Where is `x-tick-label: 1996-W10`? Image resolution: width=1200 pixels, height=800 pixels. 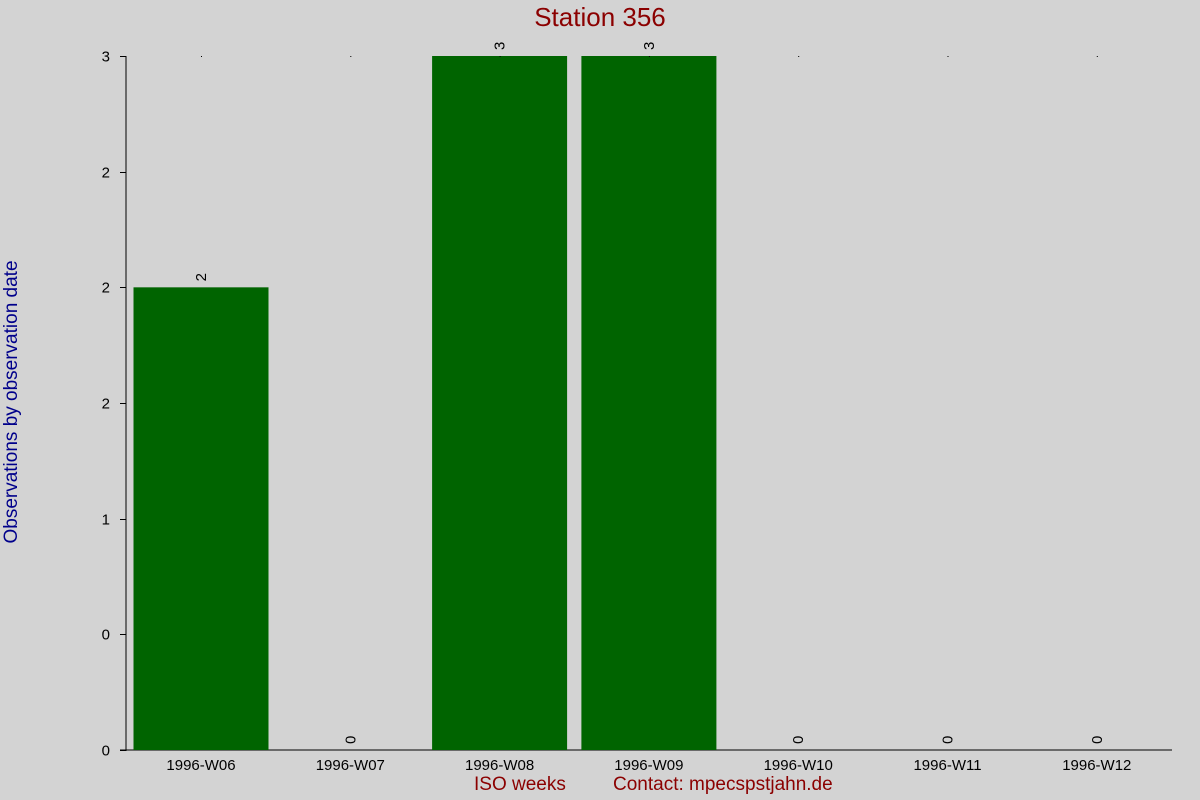 x-tick-label: 1996-W10 is located at coordinates (798, 765).